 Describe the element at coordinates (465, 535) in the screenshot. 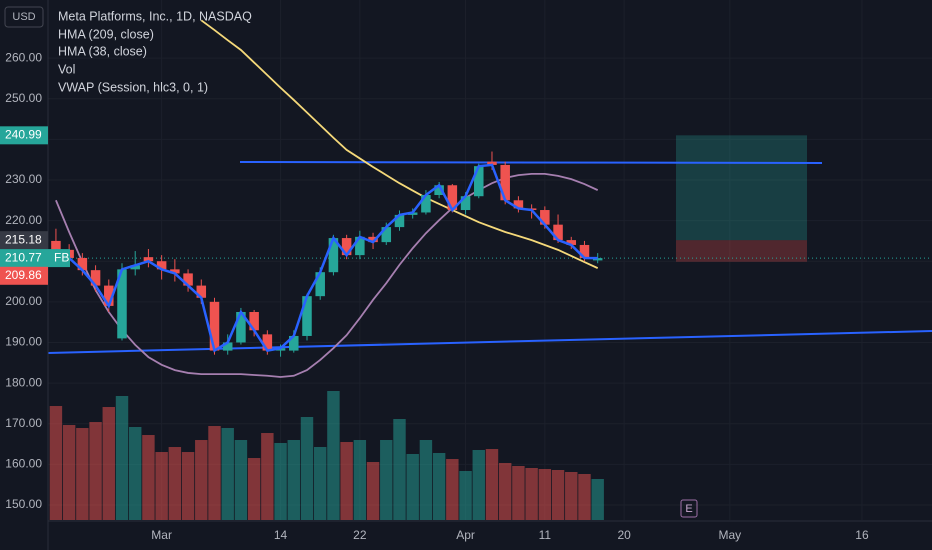

I see `x-tick-label: Apr` at that location.